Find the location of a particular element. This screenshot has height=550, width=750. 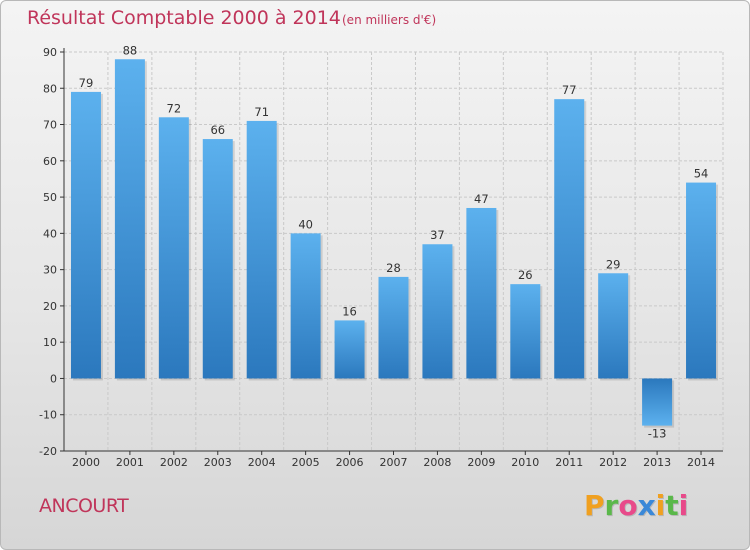

y-tick-label: 0 is located at coordinates (53, 378).